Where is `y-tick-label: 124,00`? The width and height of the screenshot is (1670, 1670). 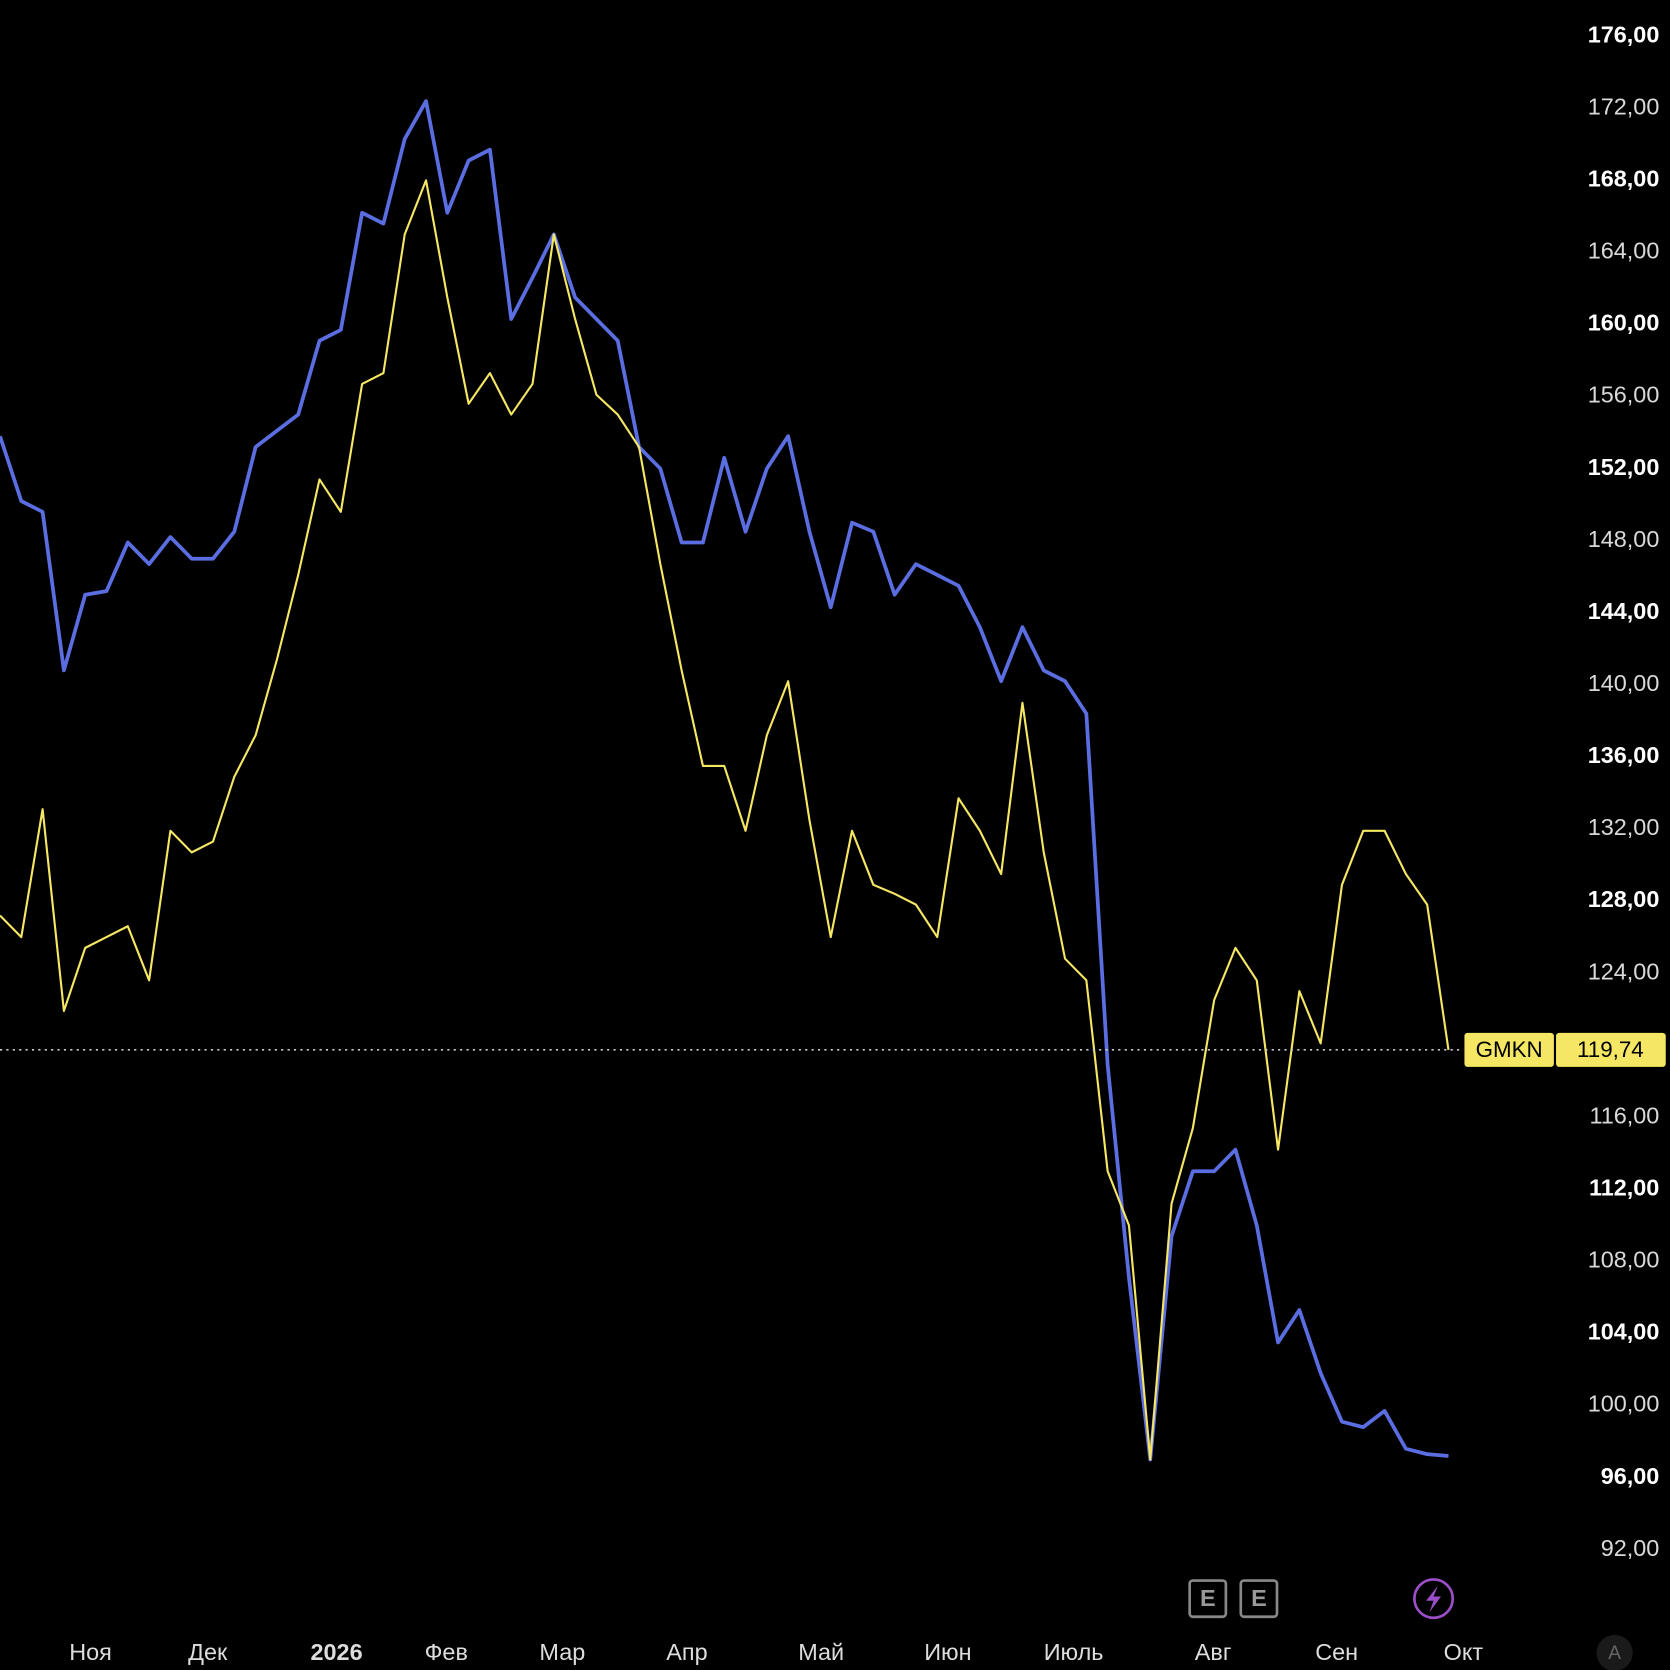
y-tick-label: 124,00 is located at coordinates (1624, 971).